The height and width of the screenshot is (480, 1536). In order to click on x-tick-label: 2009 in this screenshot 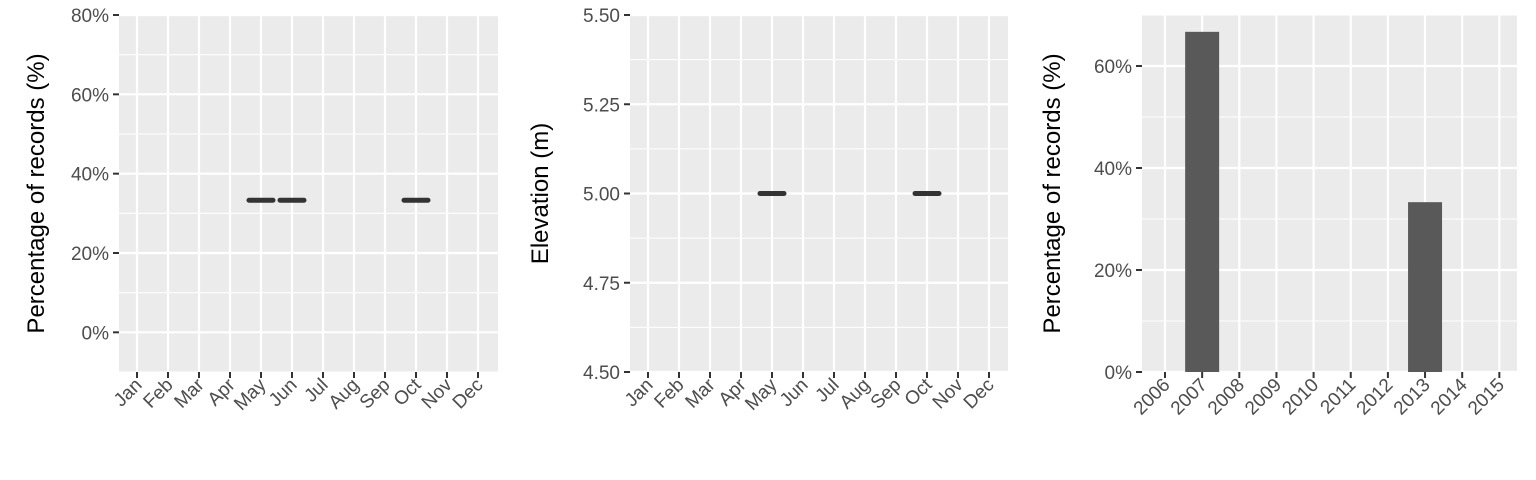, I will do `click(1263, 397)`.